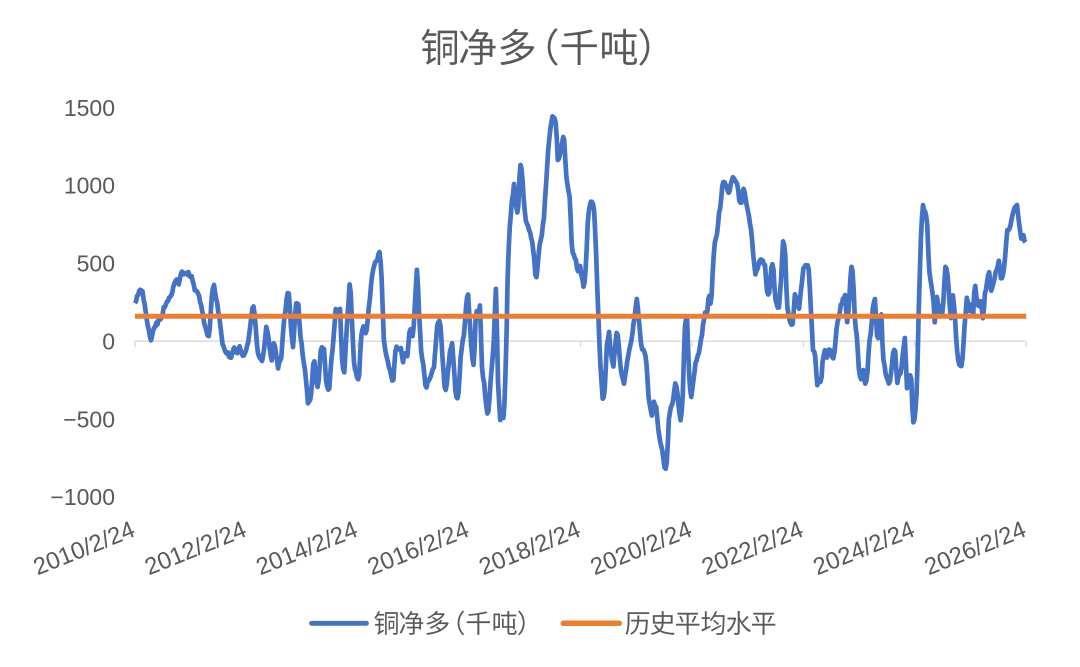 This screenshot has width=1080, height=667. Describe the element at coordinates (108, 341) in the screenshot. I see `svg-text: 0` at that location.